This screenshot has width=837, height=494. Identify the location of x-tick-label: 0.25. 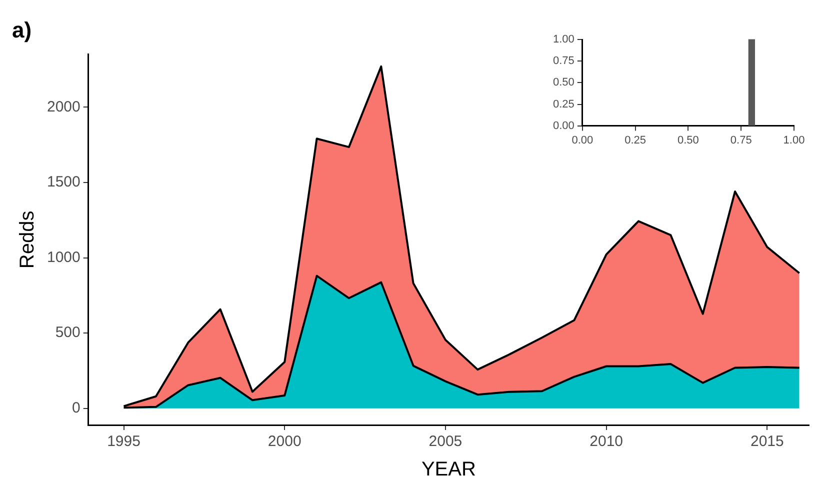
(635, 140).